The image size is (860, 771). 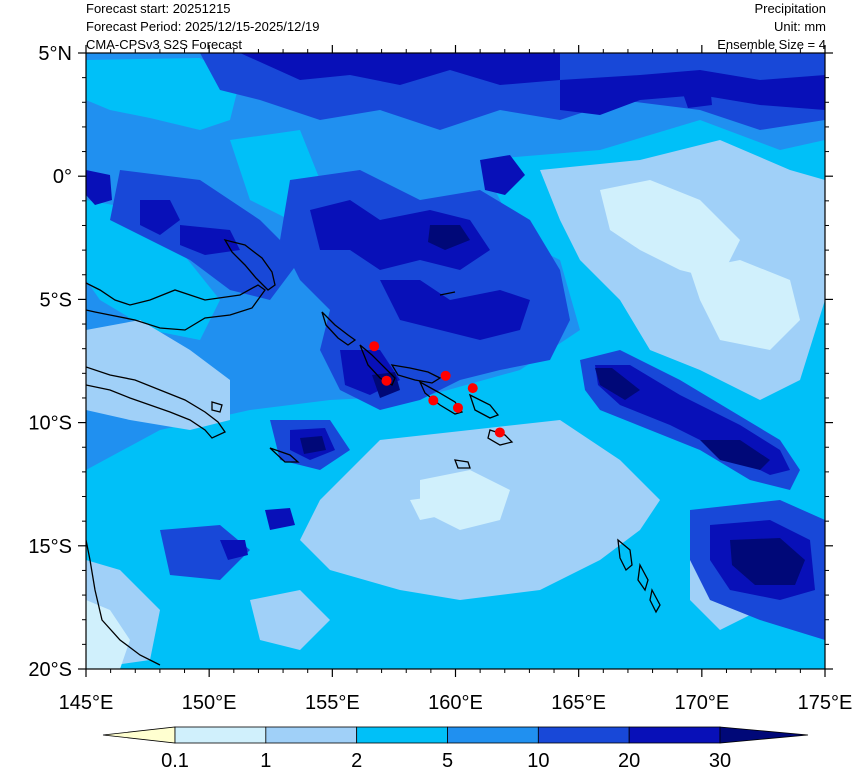 What do you see at coordinates (55, 54) in the screenshot?
I see `y-tick-label: 5°N` at bounding box center [55, 54].